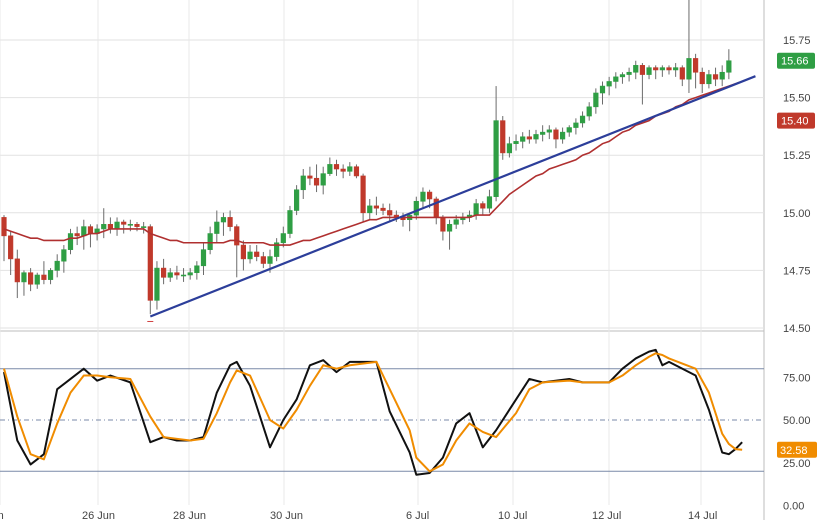 This screenshot has height=525, width=827. I want to click on ma-badge: 15.40, so click(795, 122).